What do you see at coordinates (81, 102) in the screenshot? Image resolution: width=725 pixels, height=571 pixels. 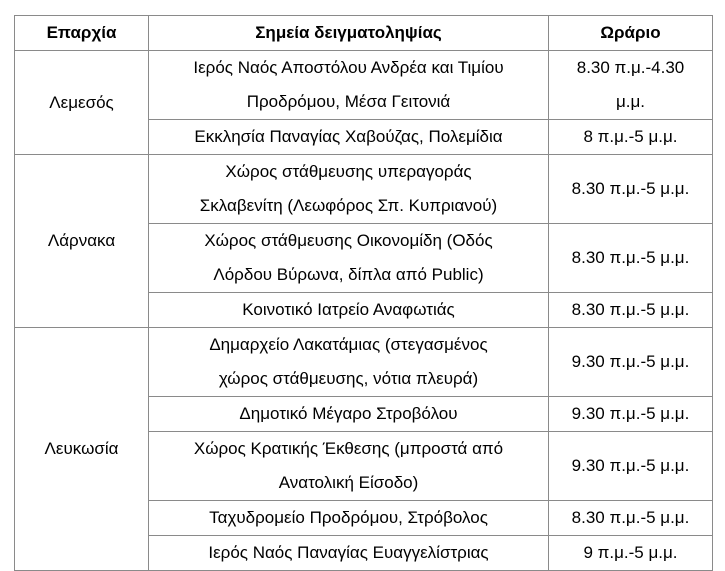 I see `district-cell: Λεμεσός` at bounding box center [81, 102].